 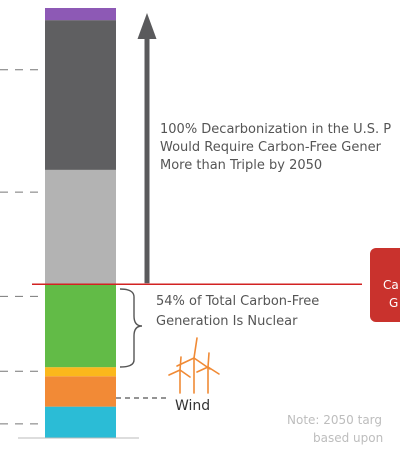 What do you see at coordinates (241, 165) in the screenshot?
I see `decarbonization-text-line-3: More than Triple by 2050` at bounding box center [241, 165].